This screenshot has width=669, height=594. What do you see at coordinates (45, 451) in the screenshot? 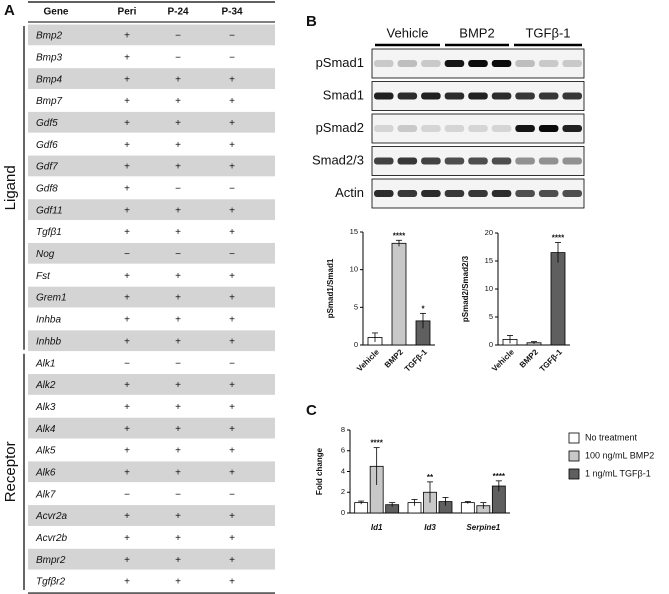
I see `gene-name: Alk5` at bounding box center [45, 451].